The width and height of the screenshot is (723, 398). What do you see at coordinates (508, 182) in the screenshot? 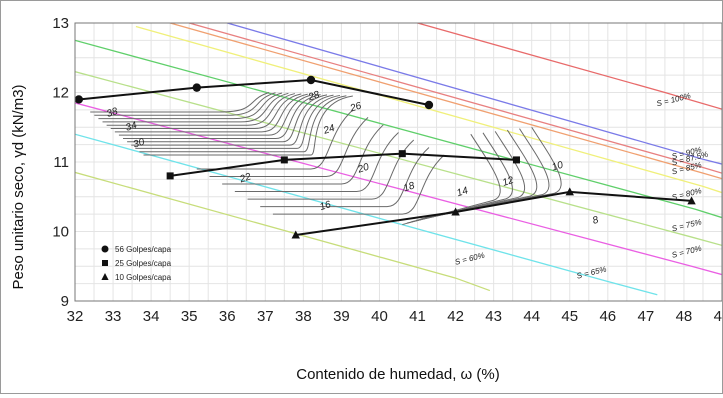
I see `contour-label: 12` at bounding box center [508, 182].